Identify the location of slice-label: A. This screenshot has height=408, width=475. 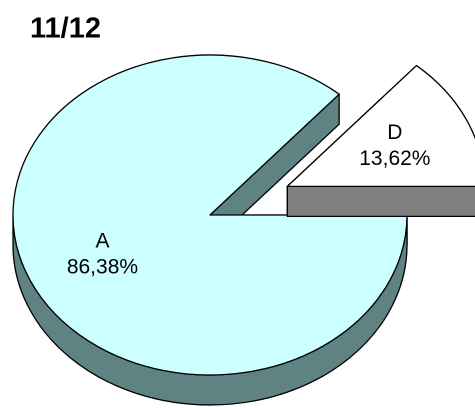
(102, 240).